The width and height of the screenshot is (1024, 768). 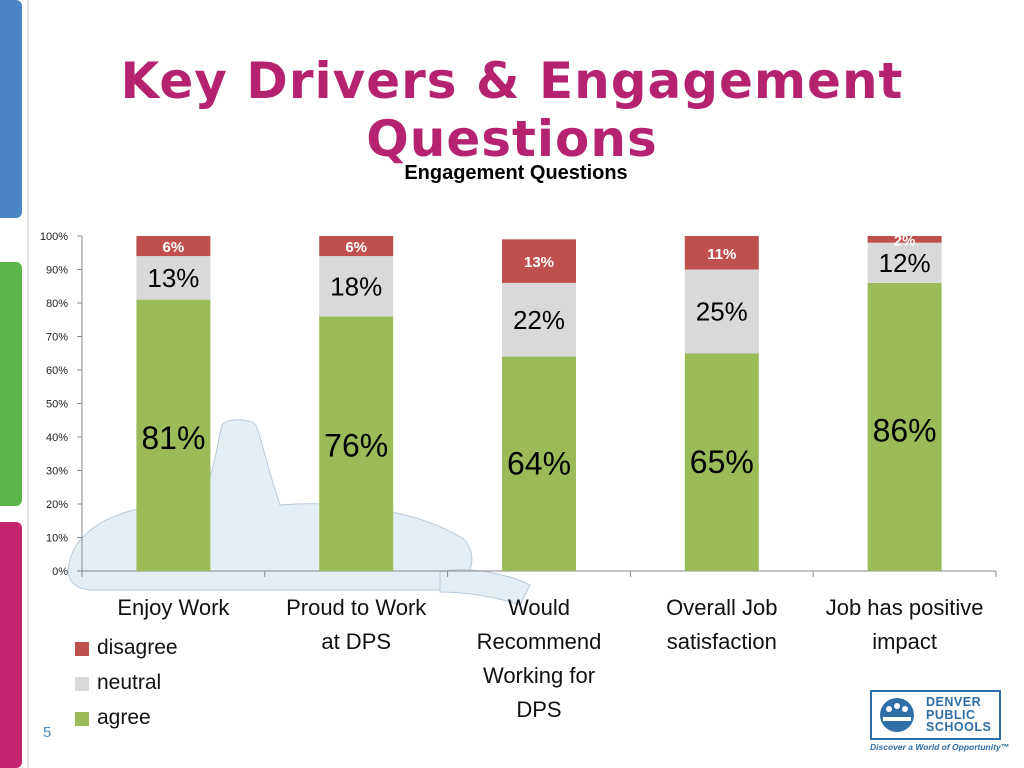 I want to click on y-tick-label: 10%, so click(x=57, y=539).